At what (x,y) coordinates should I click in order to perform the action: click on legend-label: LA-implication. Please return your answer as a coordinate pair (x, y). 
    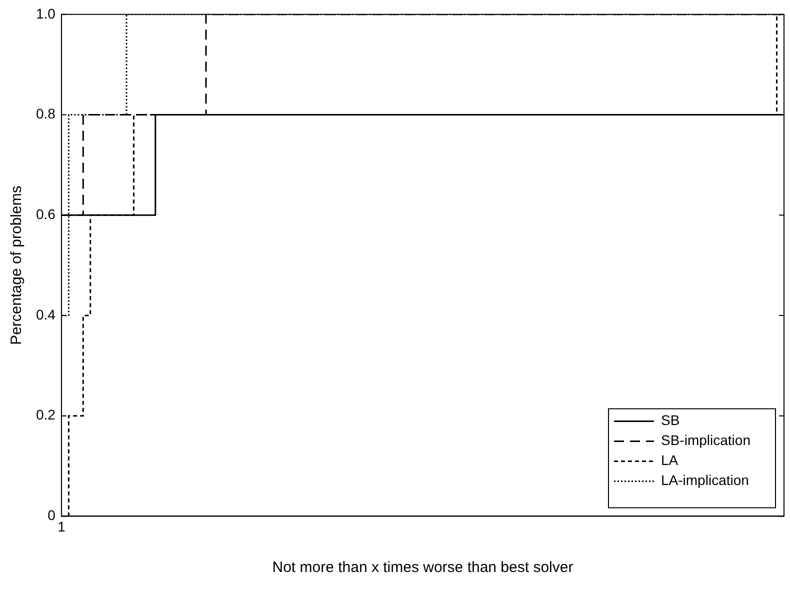
    Looking at the image, I should click on (705, 480).